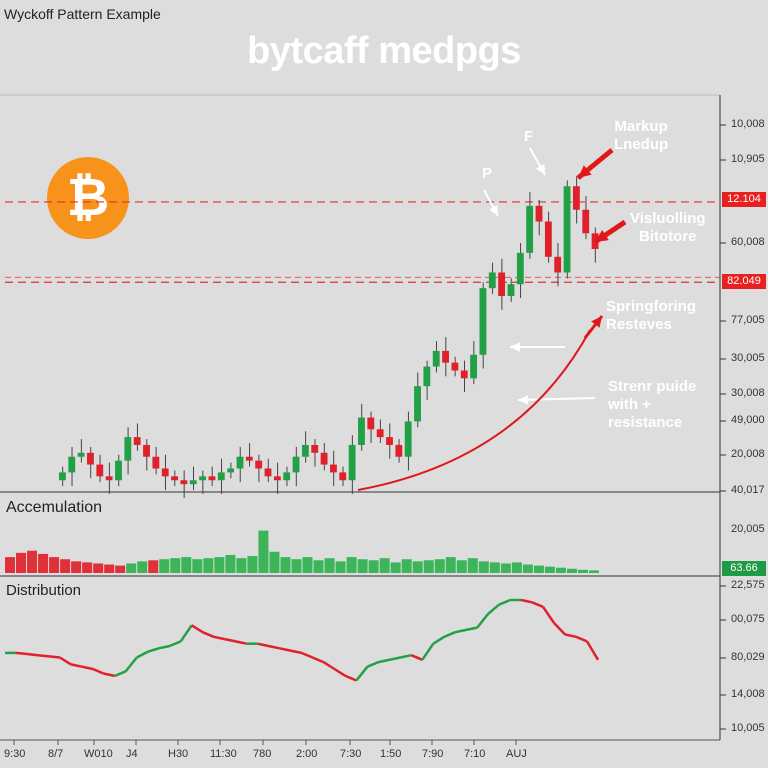 Image resolution: width=768 pixels, height=768 pixels. Describe the element at coordinates (748, 320) in the screenshot. I see `y-tick-label: 77,005` at that location.